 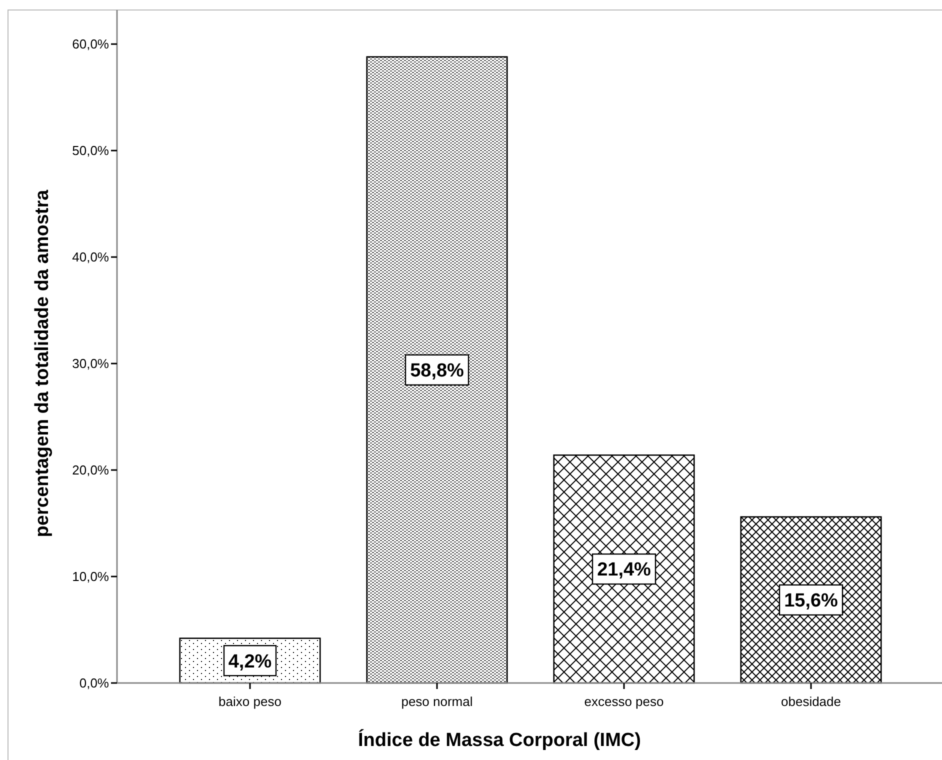 What do you see at coordinates (91, 44) in the screenshot?
I see `y-tick-label: 60,0%` at bounding box center [91, 44].